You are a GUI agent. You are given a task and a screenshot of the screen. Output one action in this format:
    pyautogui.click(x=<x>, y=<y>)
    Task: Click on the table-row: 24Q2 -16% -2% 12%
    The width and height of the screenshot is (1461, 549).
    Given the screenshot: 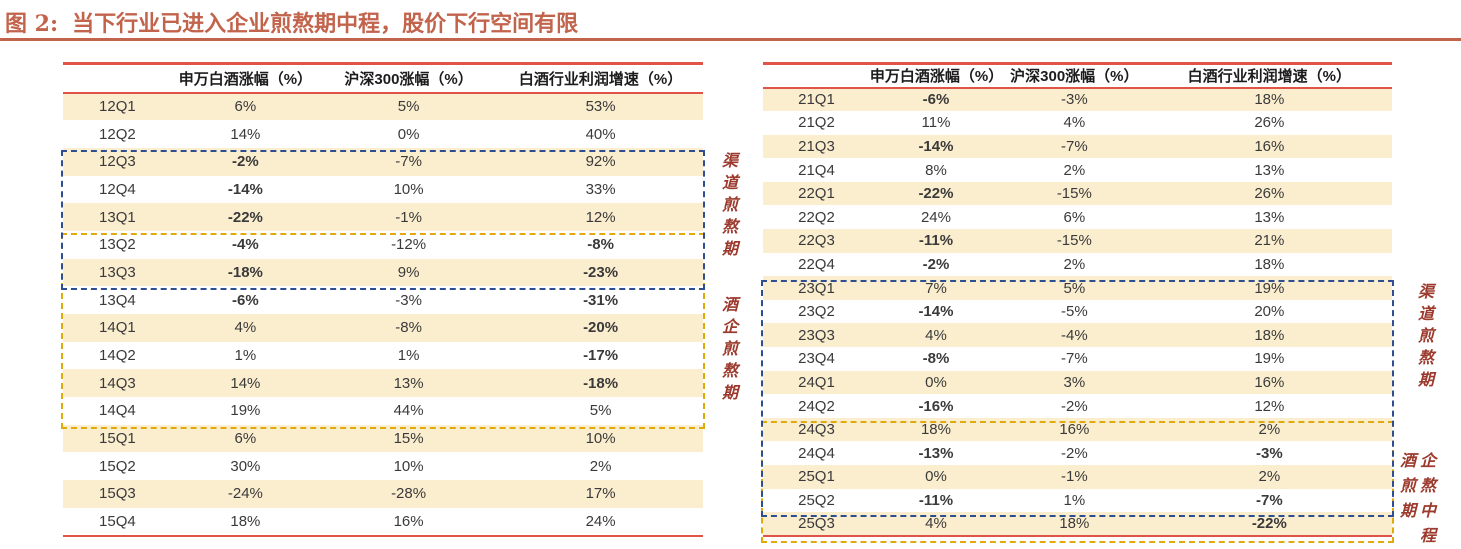 What is the action you would take?
    pyautogui.click(x=1077, y=406)
    